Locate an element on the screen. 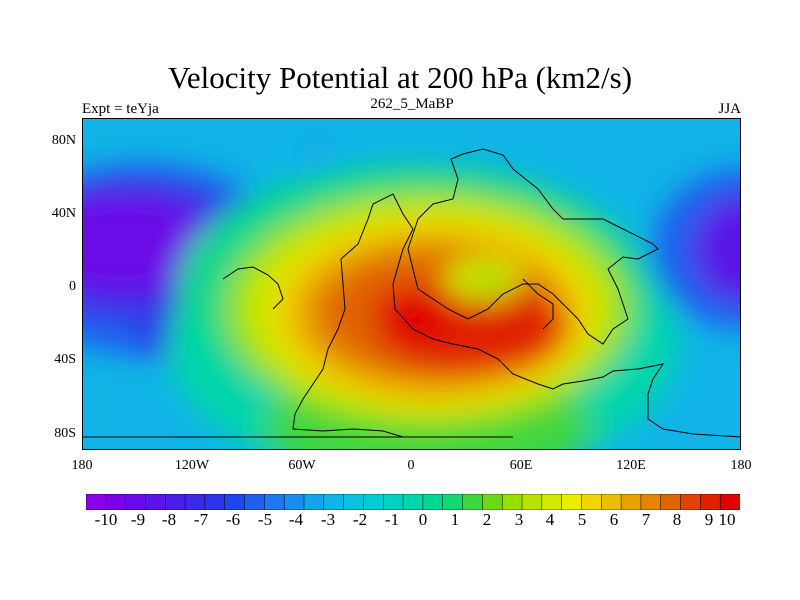 This screenshot has width=800, height=600. lon-tick: 60W is located at coordinates (302, 465).